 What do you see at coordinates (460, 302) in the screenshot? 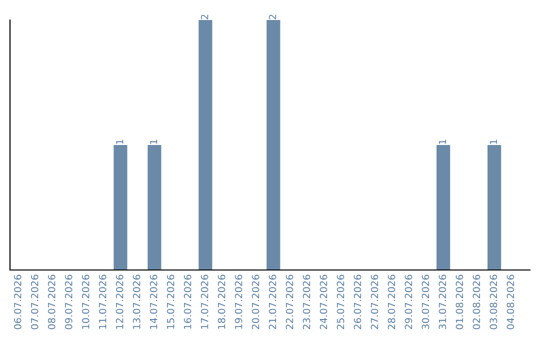
I see `x-tick-label: 01.08.2026` at bounding box center [460, 302].